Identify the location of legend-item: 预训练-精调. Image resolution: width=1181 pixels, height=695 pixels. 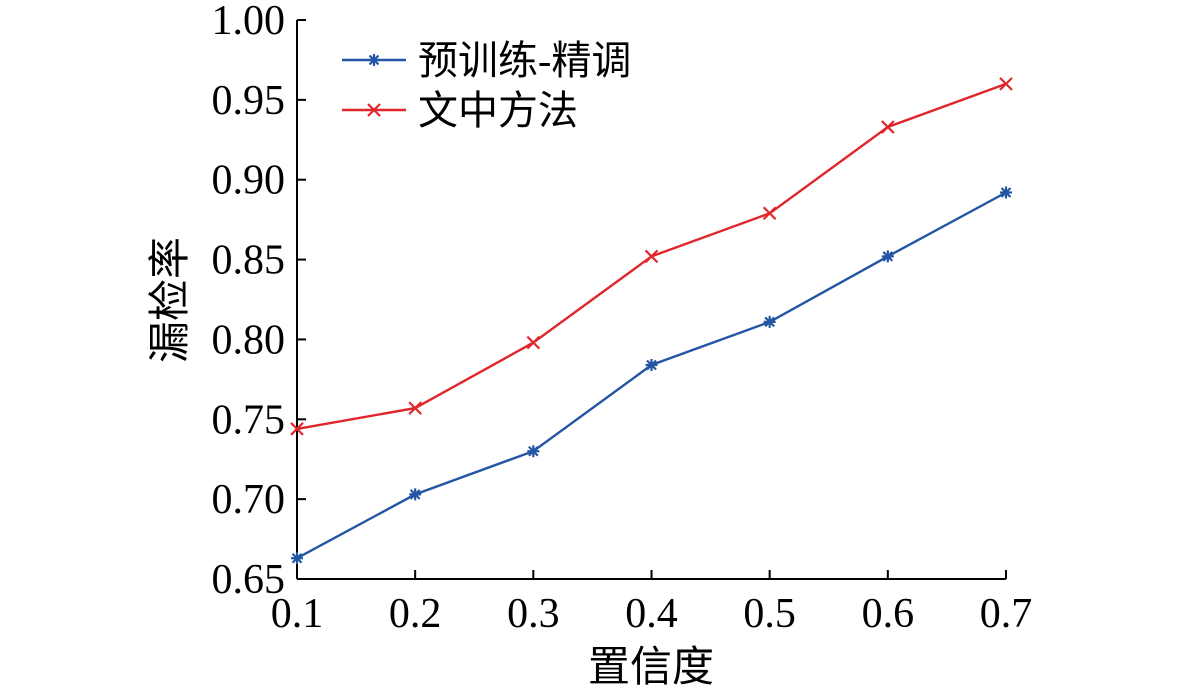
(486, 60).